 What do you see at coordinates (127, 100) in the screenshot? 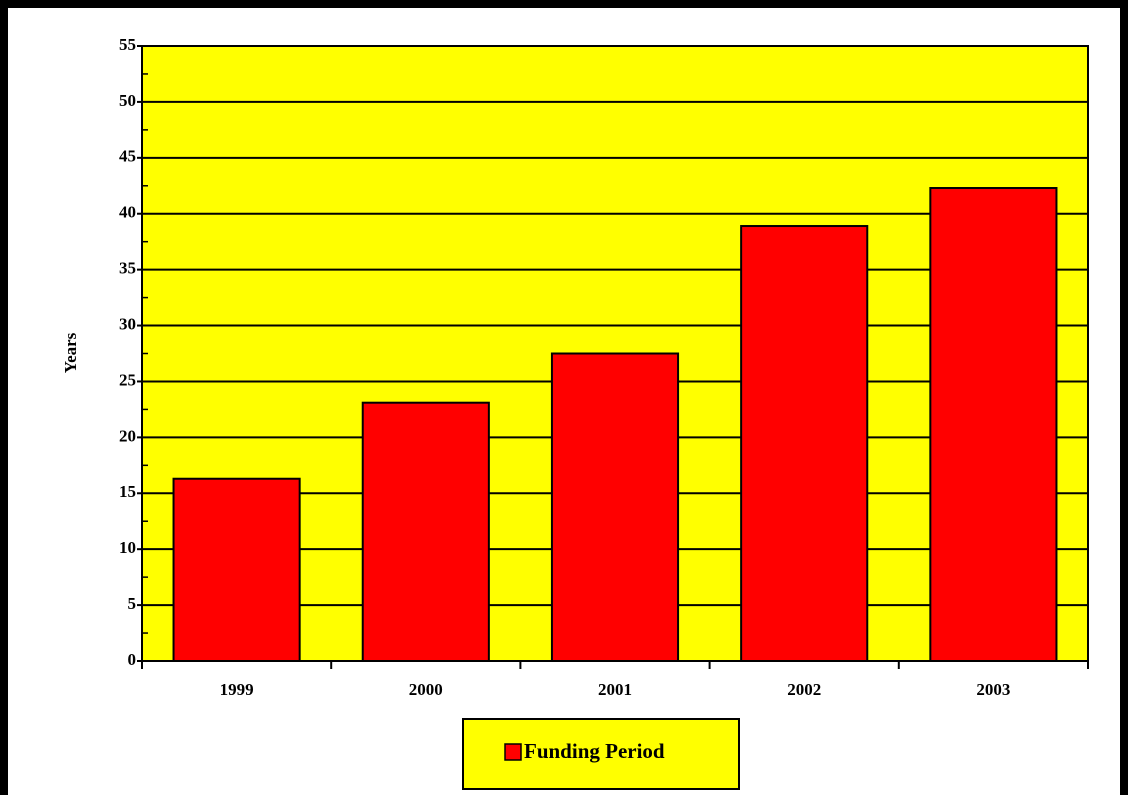
I see `y-tick-label: 50` at bounding box center [127, 100].